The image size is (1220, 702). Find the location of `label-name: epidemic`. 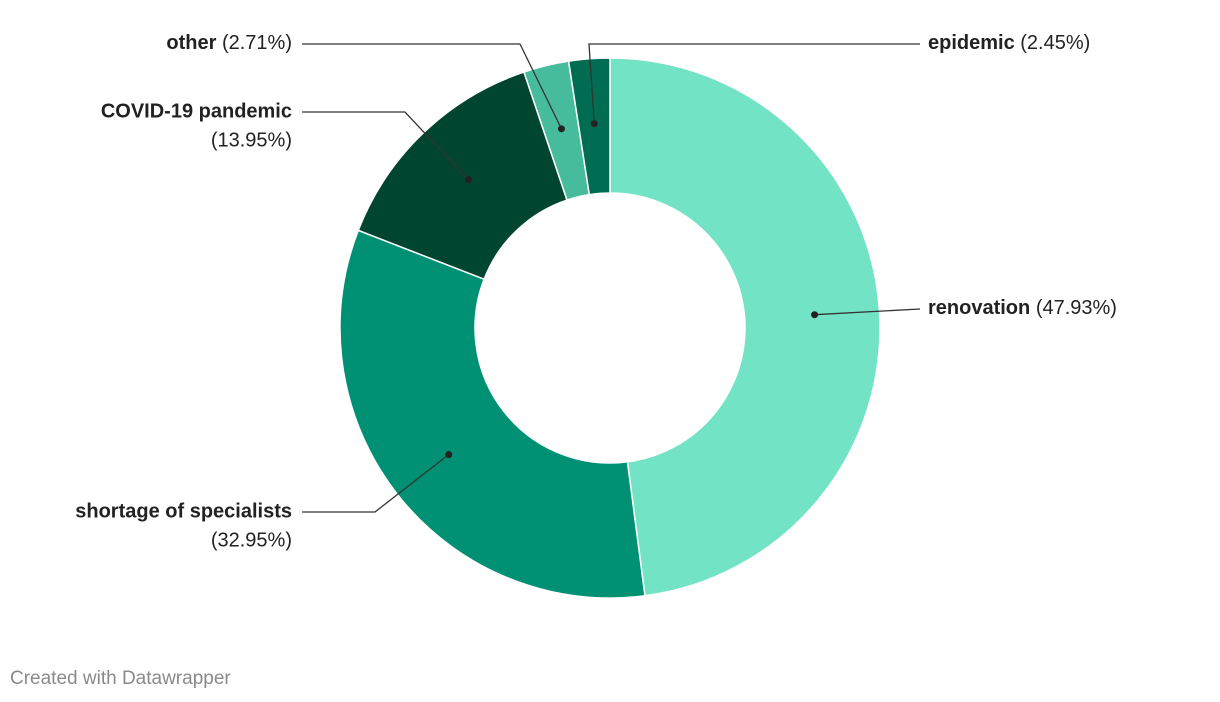

label-name: epidemic is located at coordinates (971, 43).